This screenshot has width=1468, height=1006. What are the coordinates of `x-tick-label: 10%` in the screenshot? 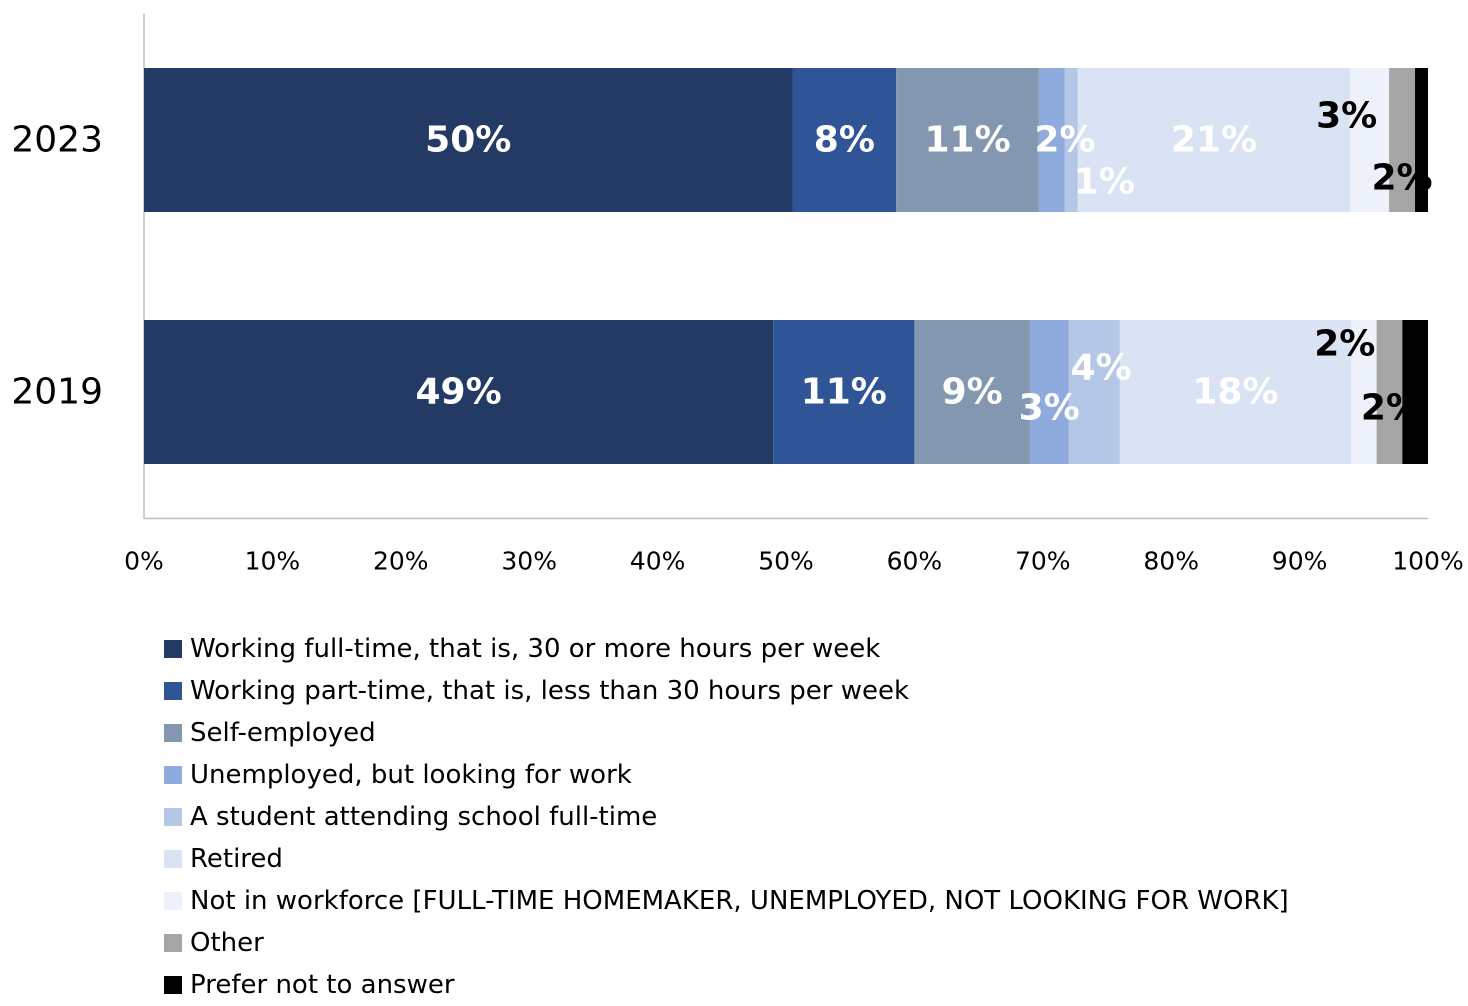 It's located at (273, 561).